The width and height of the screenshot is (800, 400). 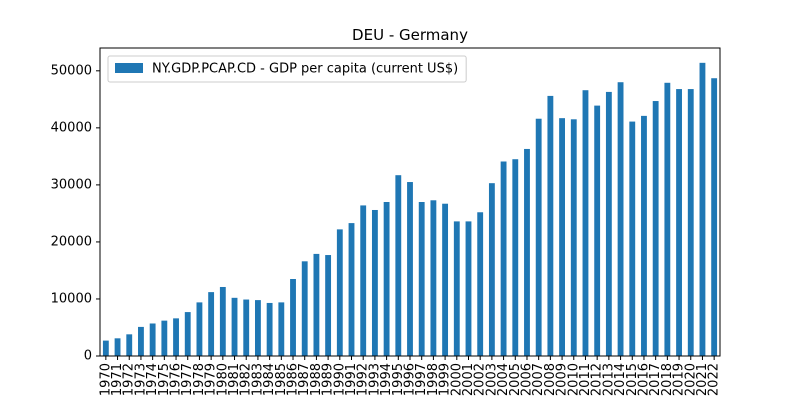 I want to click on x-tick-label: 1981, so click(x=234, y=379).